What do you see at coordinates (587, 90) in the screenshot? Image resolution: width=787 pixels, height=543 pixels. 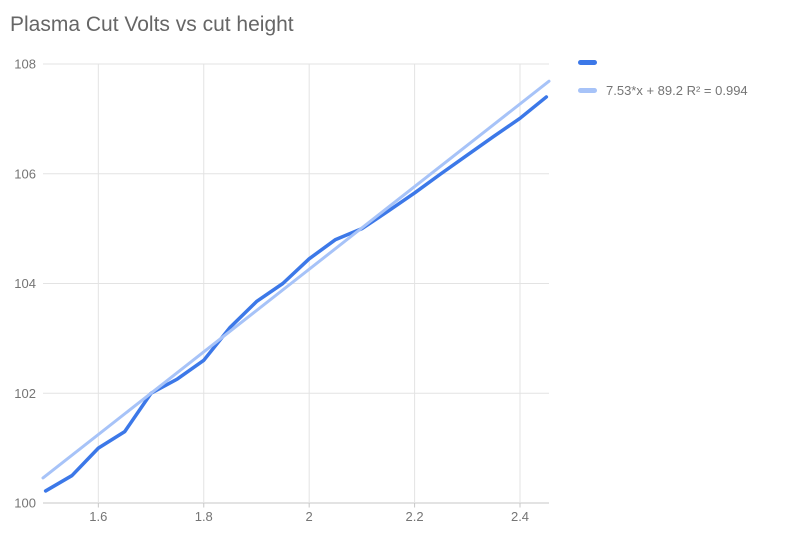 I see `trendline-swatch` at bounding box center [587, 90].